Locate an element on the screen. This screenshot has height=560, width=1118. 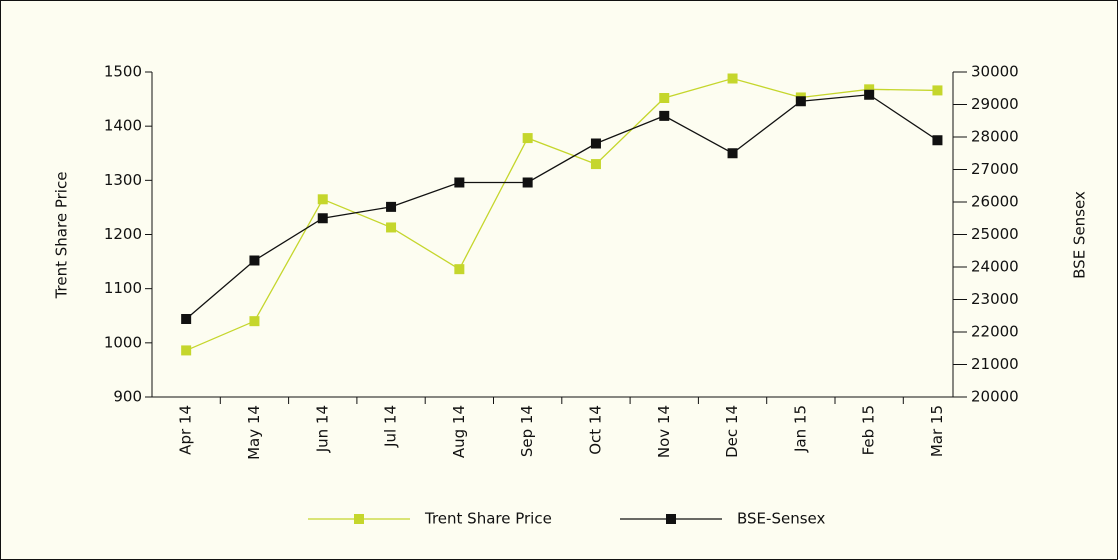
y-tick-label: 1200 is located at coordinates (123, 234).